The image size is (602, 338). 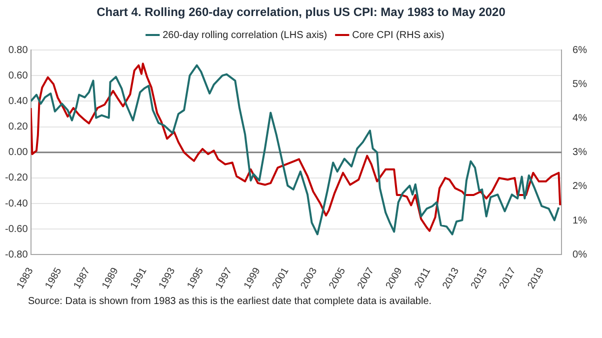 I want to click on y2-tick-label: 1%, so click(x=580, y=220).